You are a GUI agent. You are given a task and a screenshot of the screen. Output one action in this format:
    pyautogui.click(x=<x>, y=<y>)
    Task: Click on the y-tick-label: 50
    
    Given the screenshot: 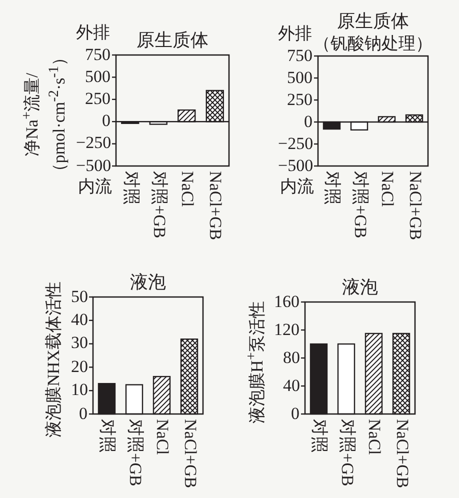 What is the action you would take?
    pyautogui.click(x=79, y=296)
    